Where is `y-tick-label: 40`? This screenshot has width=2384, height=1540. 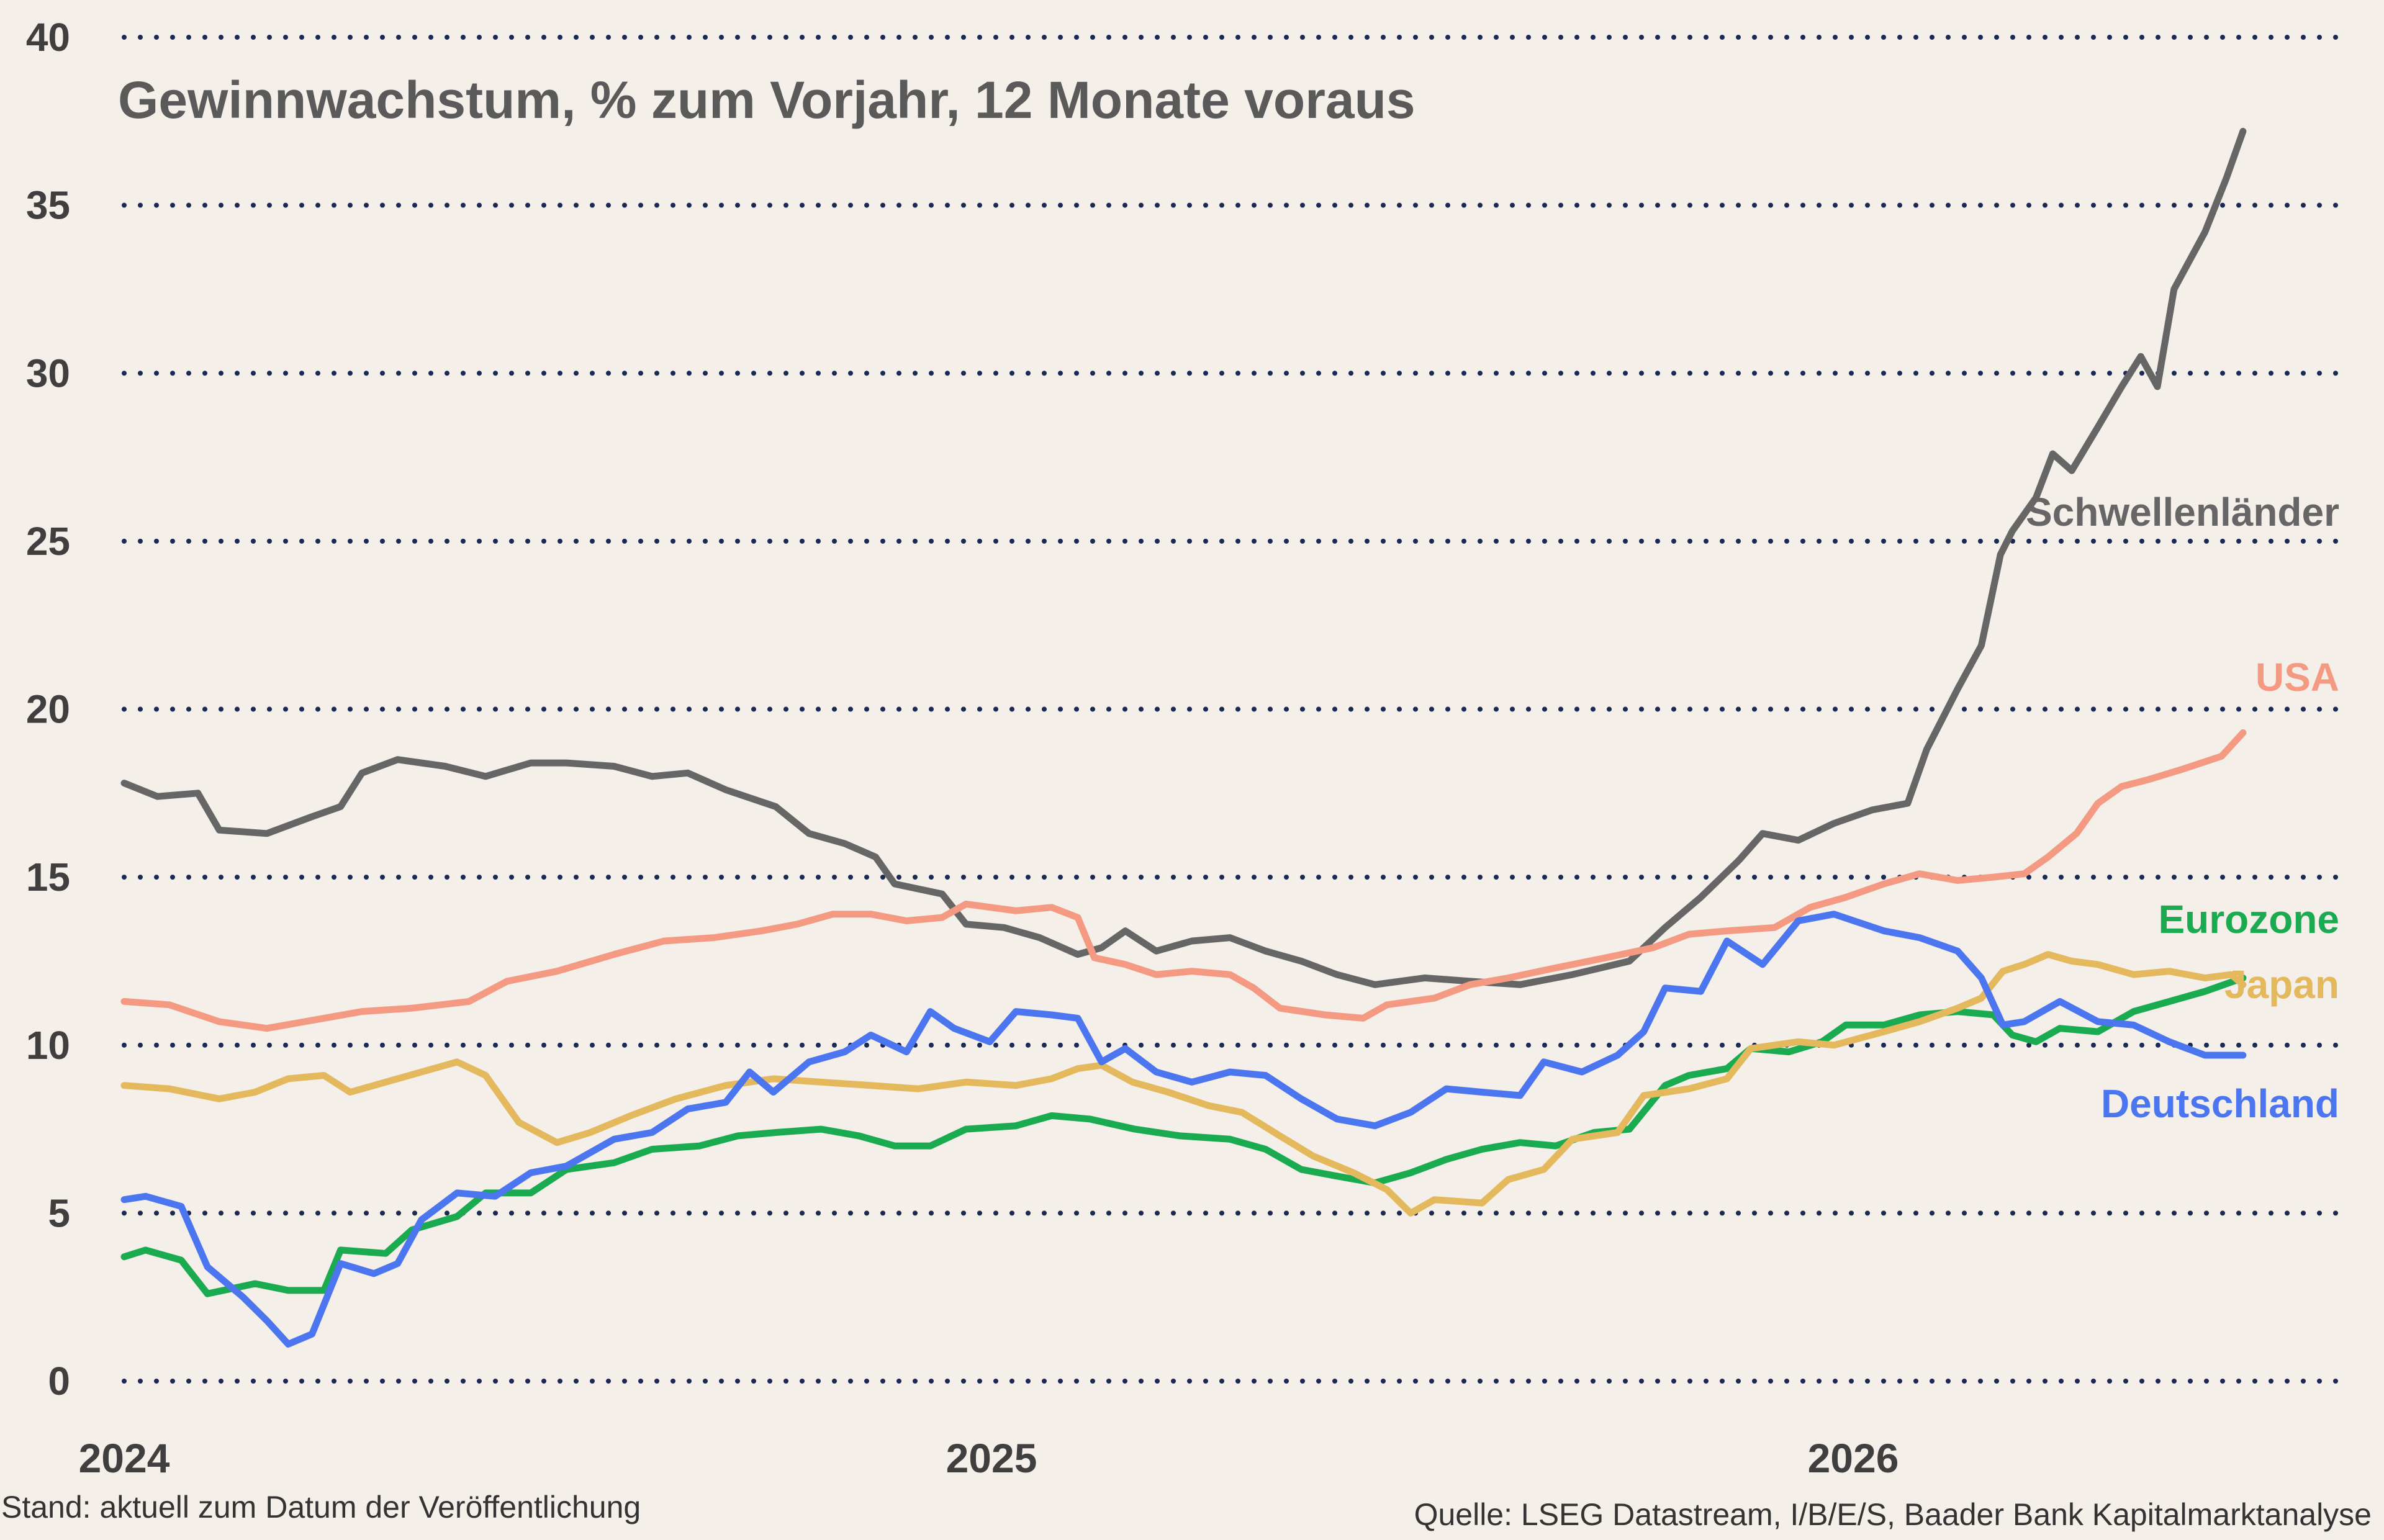
y-tick-label: 40 is located at coordinates (48, 37).